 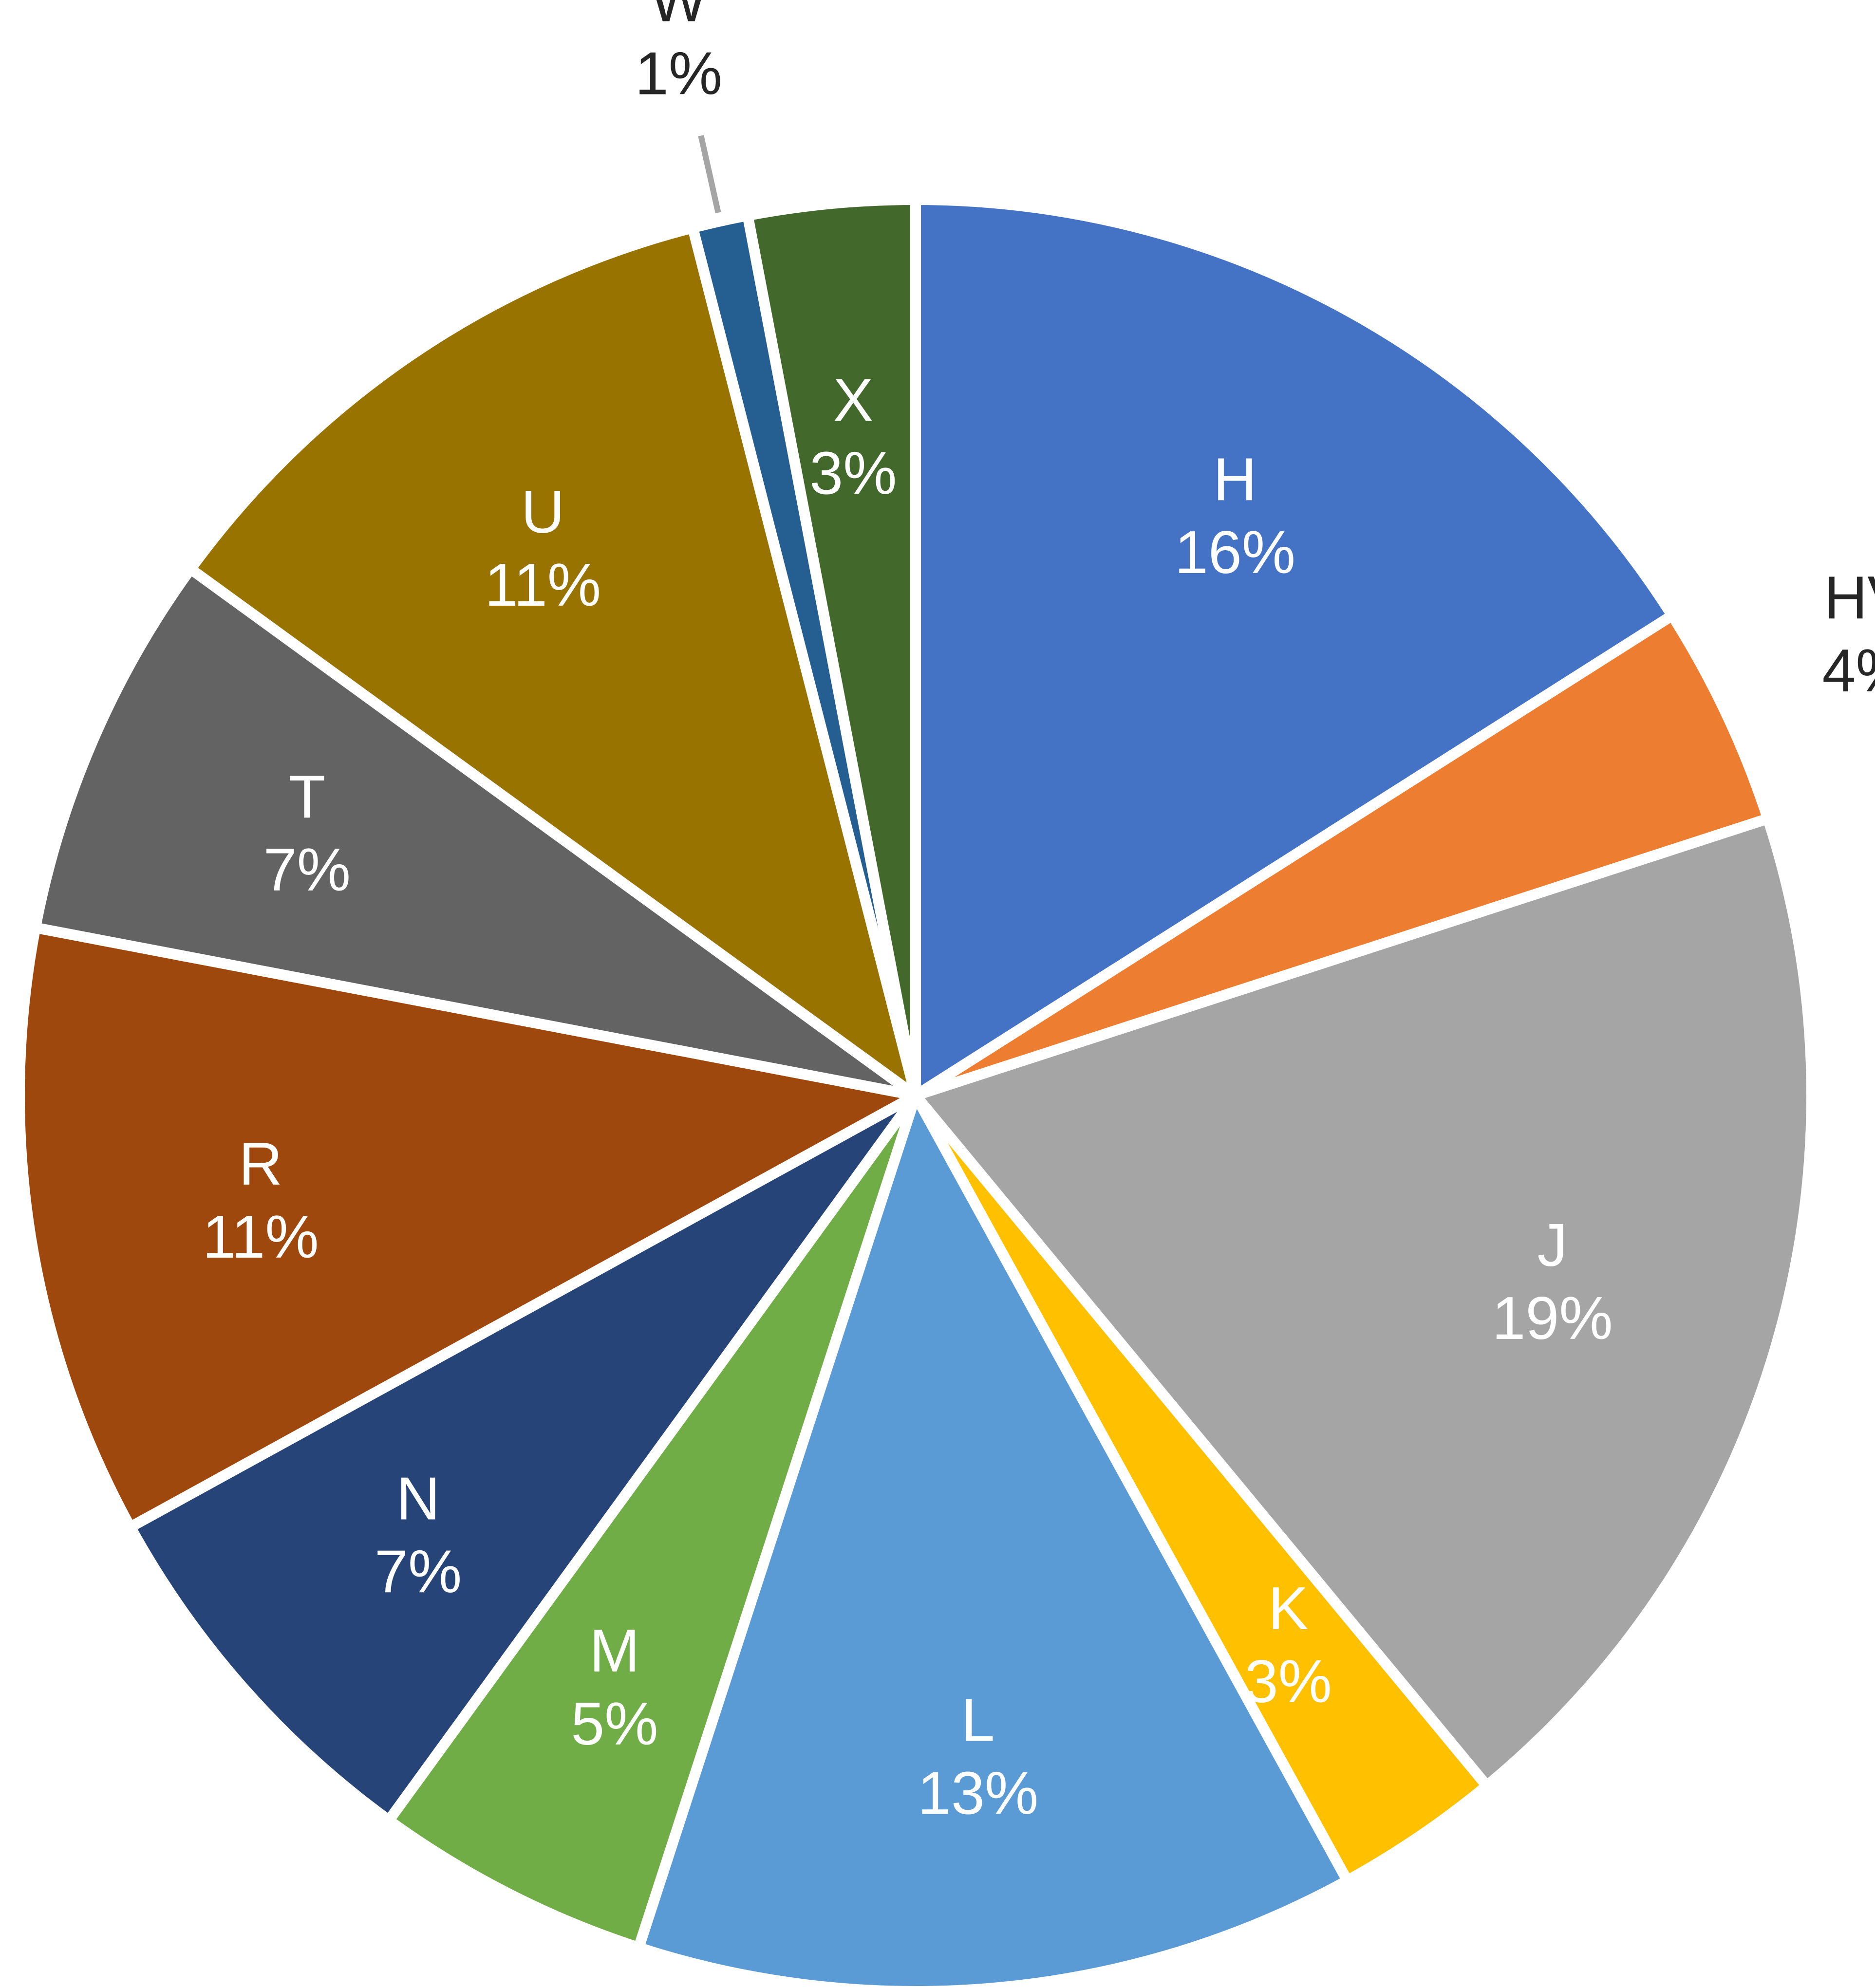 I want to click on leader-lines, so click(x=709, y=174).